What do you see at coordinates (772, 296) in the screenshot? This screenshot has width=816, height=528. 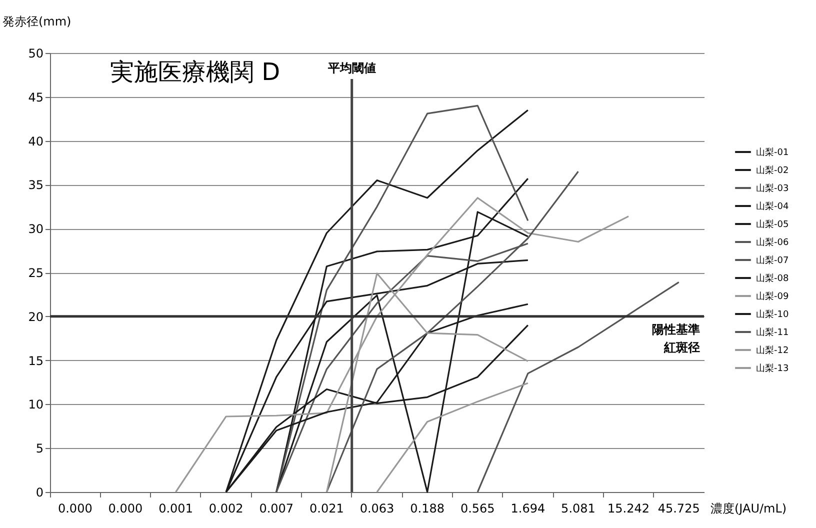 I see `legend-label: 山梨-09` at bounding box center [772, 296].